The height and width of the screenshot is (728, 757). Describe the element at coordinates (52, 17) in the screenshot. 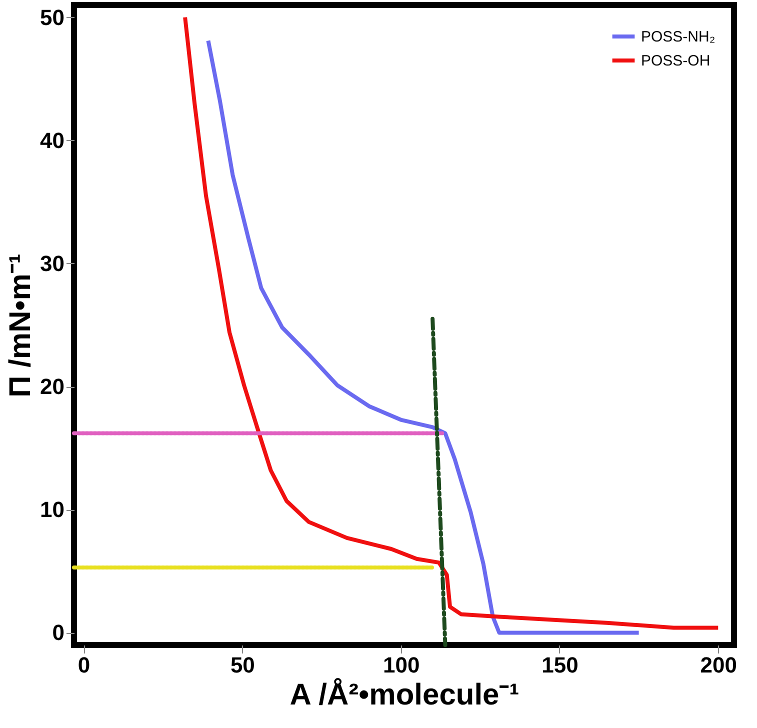

I see `y-tick-label: 50` at that location.